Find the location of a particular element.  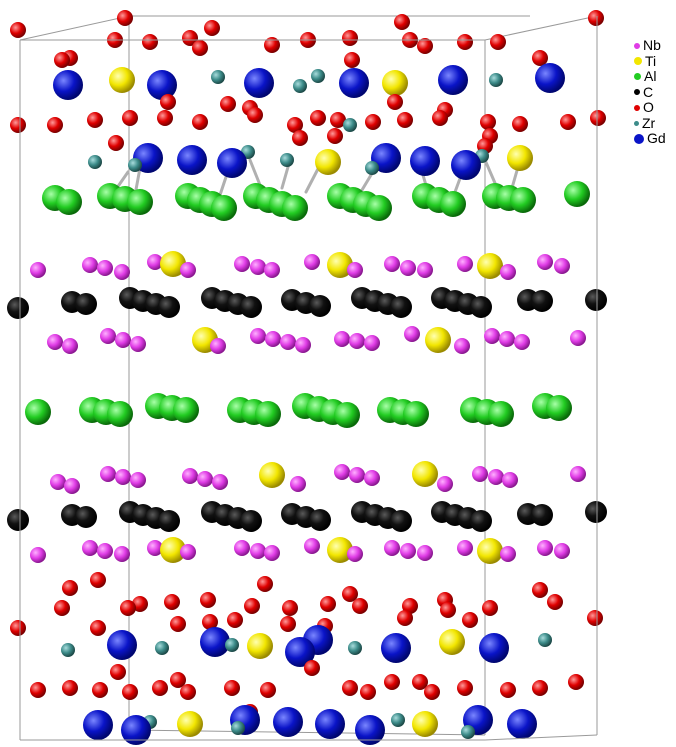

legend-item-nb: Nb is located at coordinates (654, 46).